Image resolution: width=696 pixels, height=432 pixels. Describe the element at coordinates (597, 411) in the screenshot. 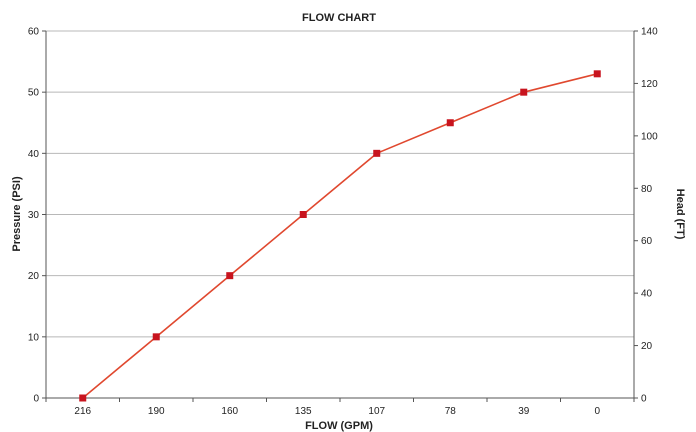

I see `x-tick-label: 0` at that location.